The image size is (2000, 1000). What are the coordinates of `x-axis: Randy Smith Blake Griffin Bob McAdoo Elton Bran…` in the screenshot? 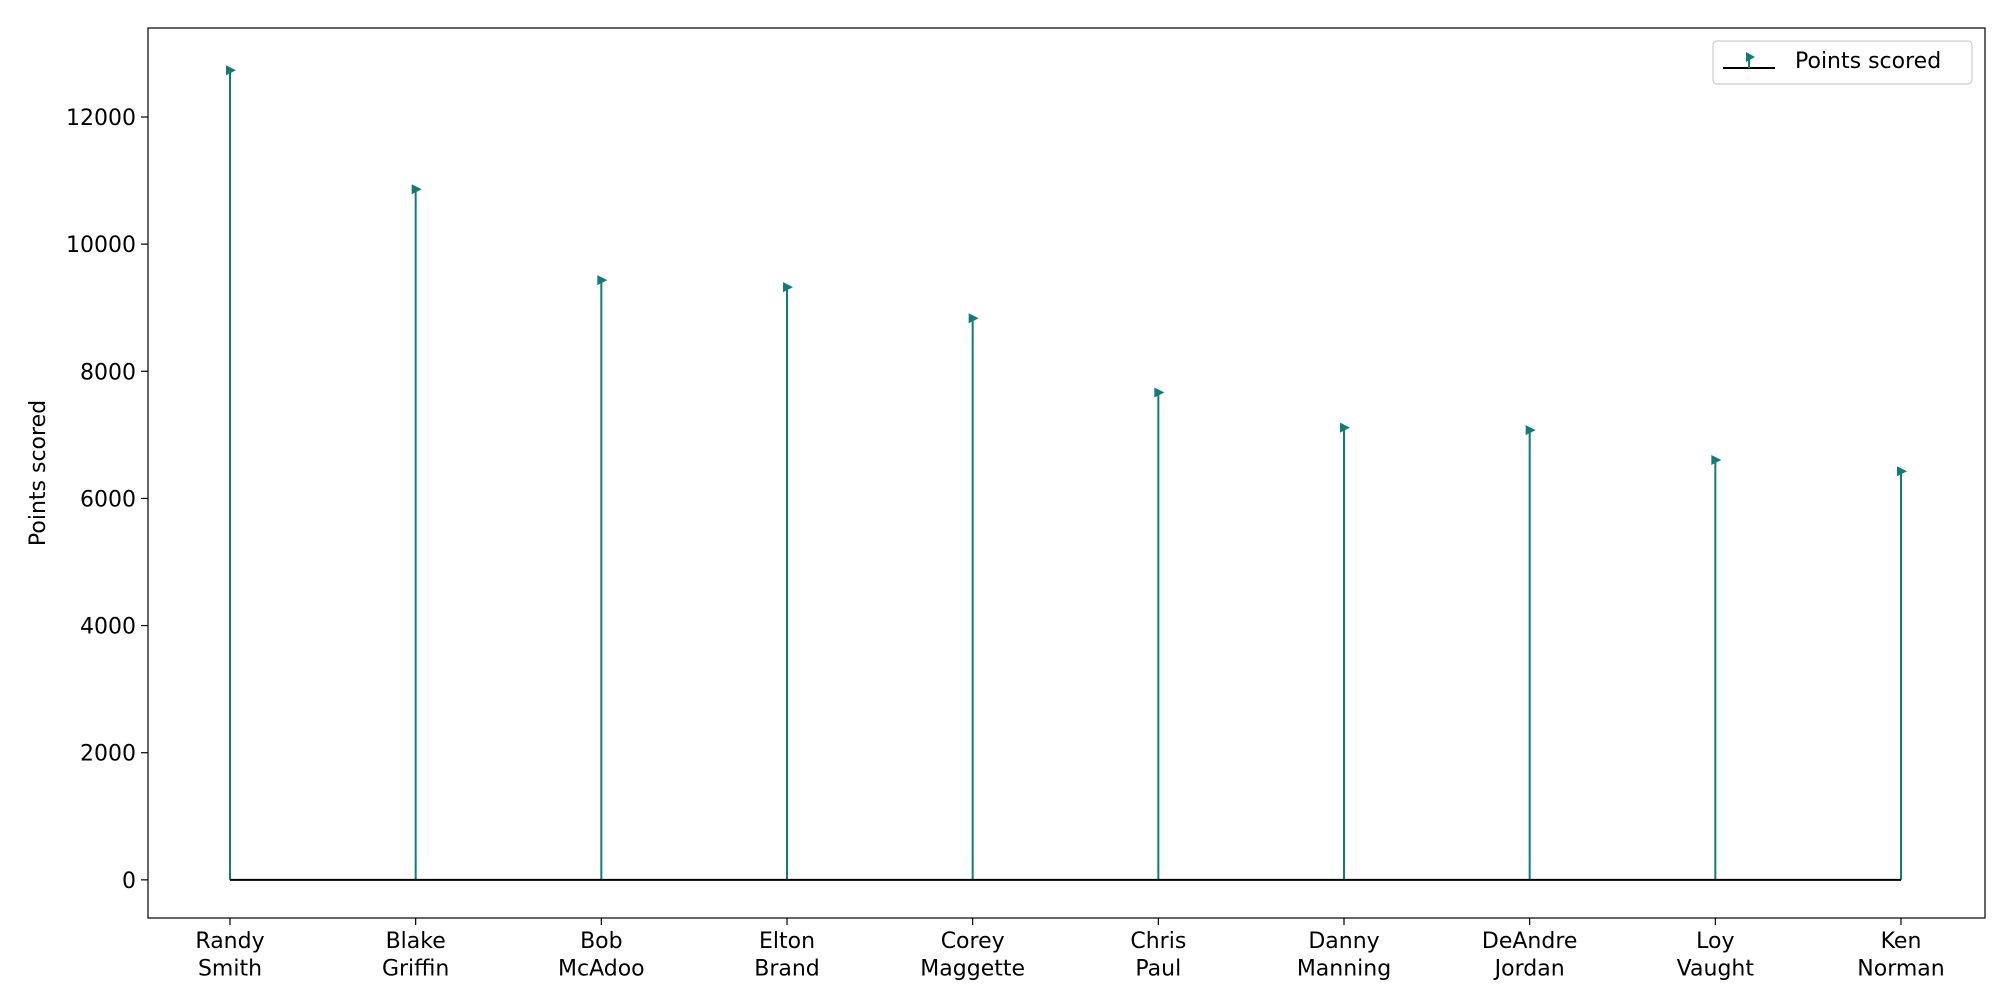 It's located at (1070, 950).